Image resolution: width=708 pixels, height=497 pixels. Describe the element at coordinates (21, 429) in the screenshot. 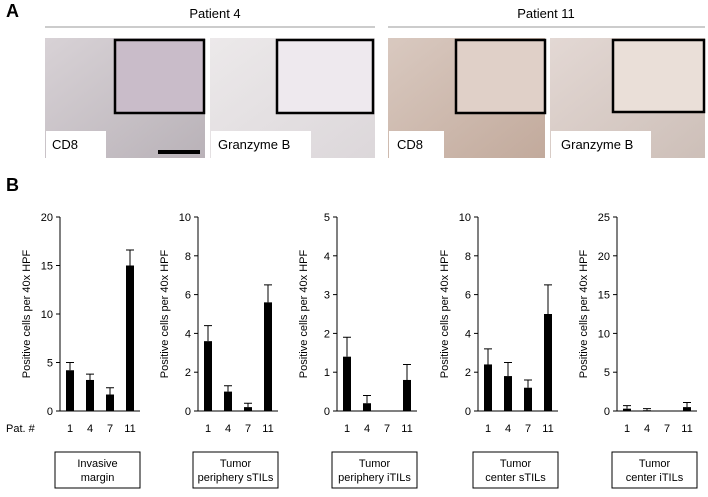

I see `pat-label: Pat. #` at that location.